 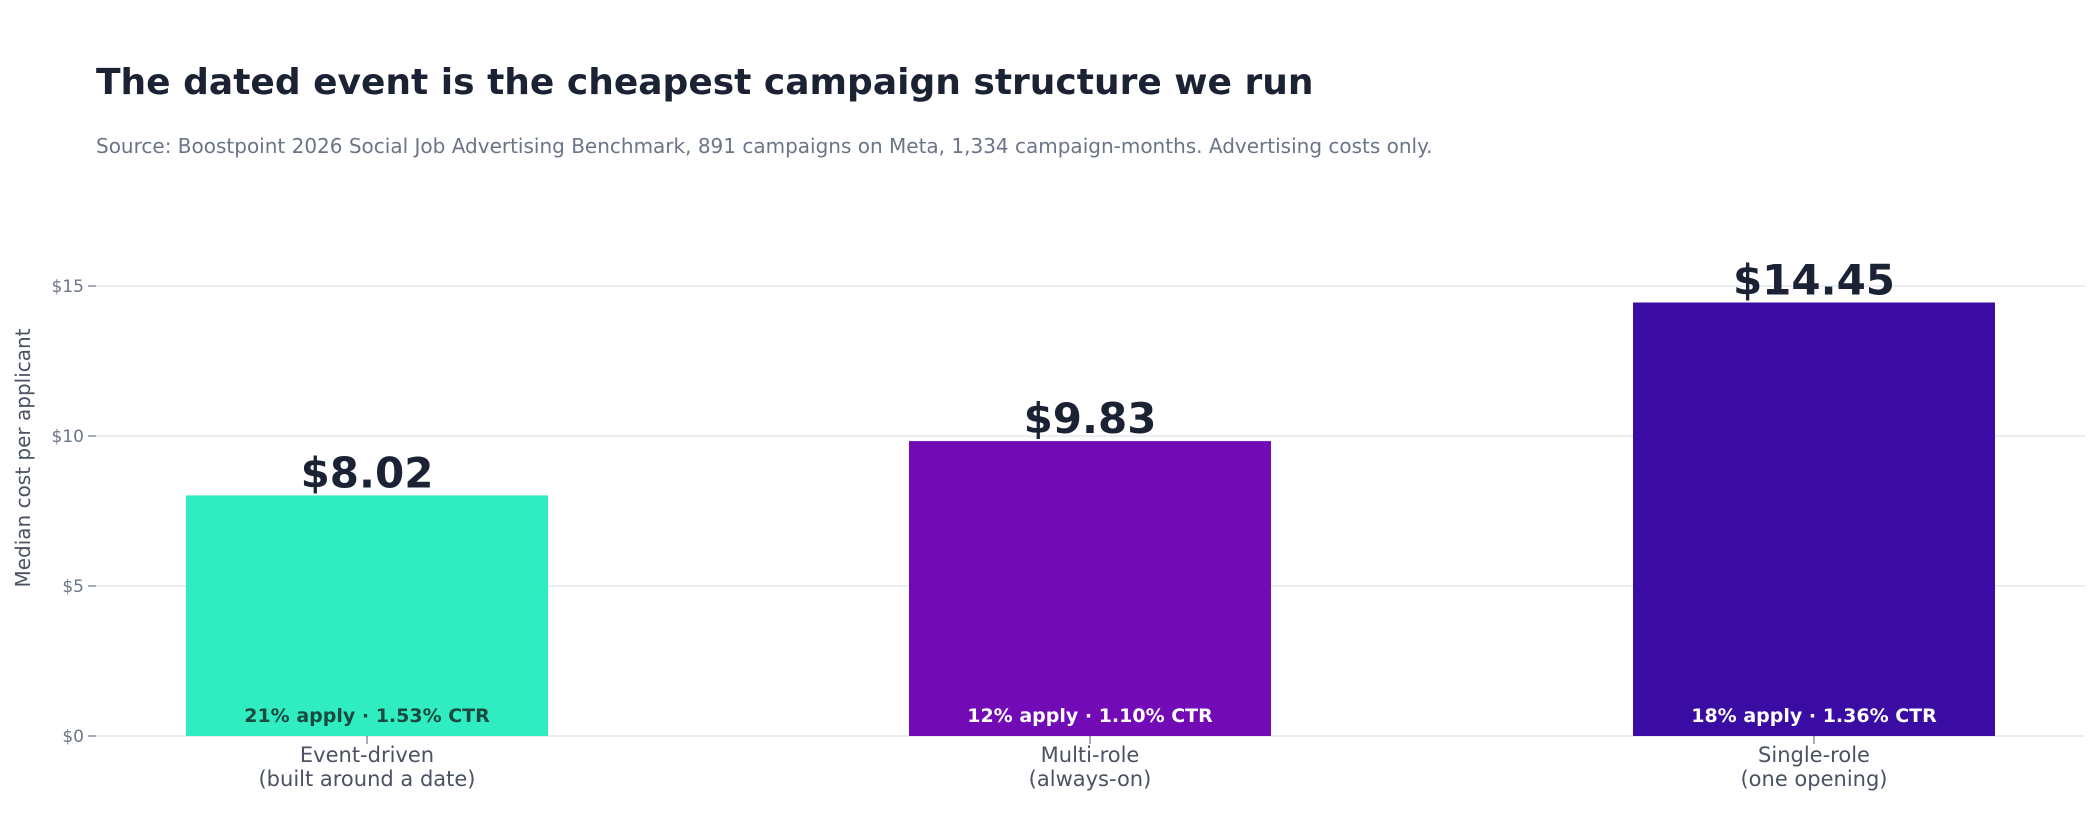 I want to click on x-tick-sublabel: (one opening), so click(x=1813, y=779).